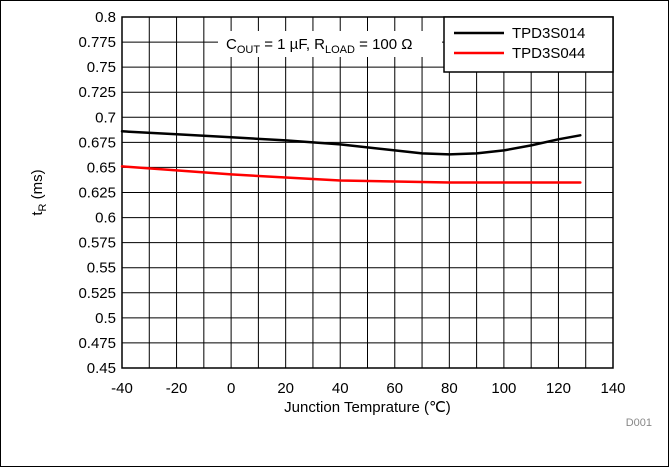 This screenshot has height=467, width=669. Describe the element at coordinates (249, 50) in the screenshot. I see `annotation-c-sub: OUT` at that location.